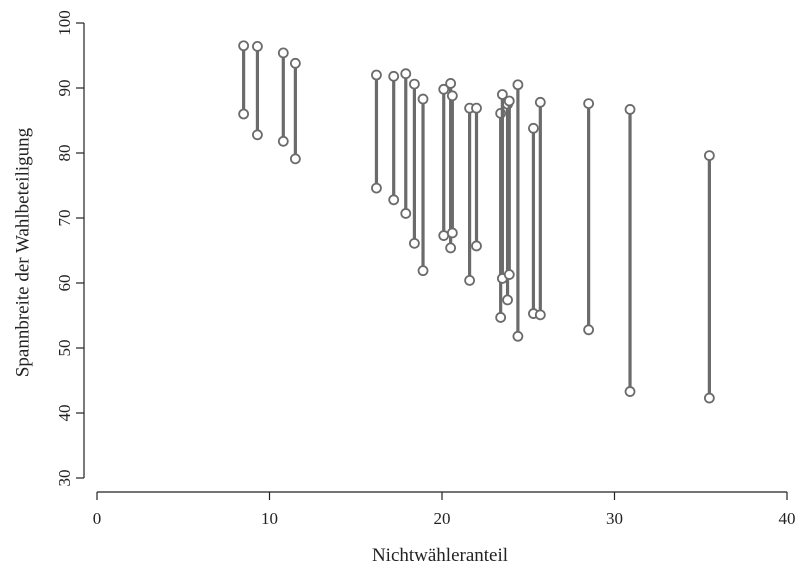 Image resolution: width=801 pixels, height=569 pixels. What do you see at coordinates (787, 518) in the screenshot?
I see `x-tick-label: 40` at bounding box center [787, 518].